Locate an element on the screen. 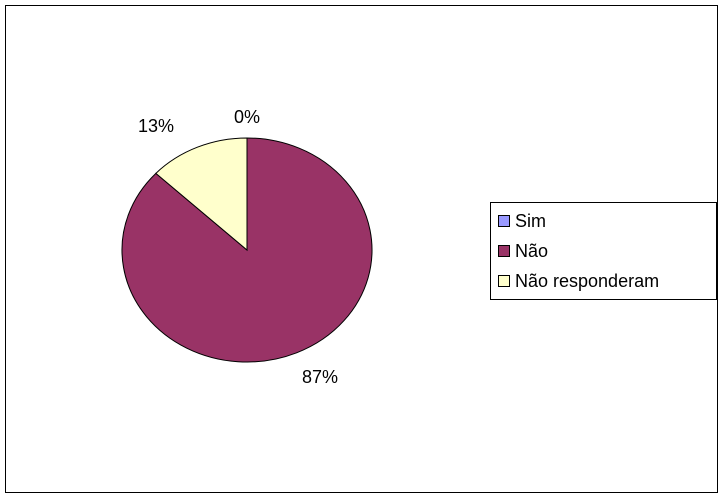 This screenshot has height=493, width=723. legend-swatch-nao-responderam is located at coordinates (504, 281).